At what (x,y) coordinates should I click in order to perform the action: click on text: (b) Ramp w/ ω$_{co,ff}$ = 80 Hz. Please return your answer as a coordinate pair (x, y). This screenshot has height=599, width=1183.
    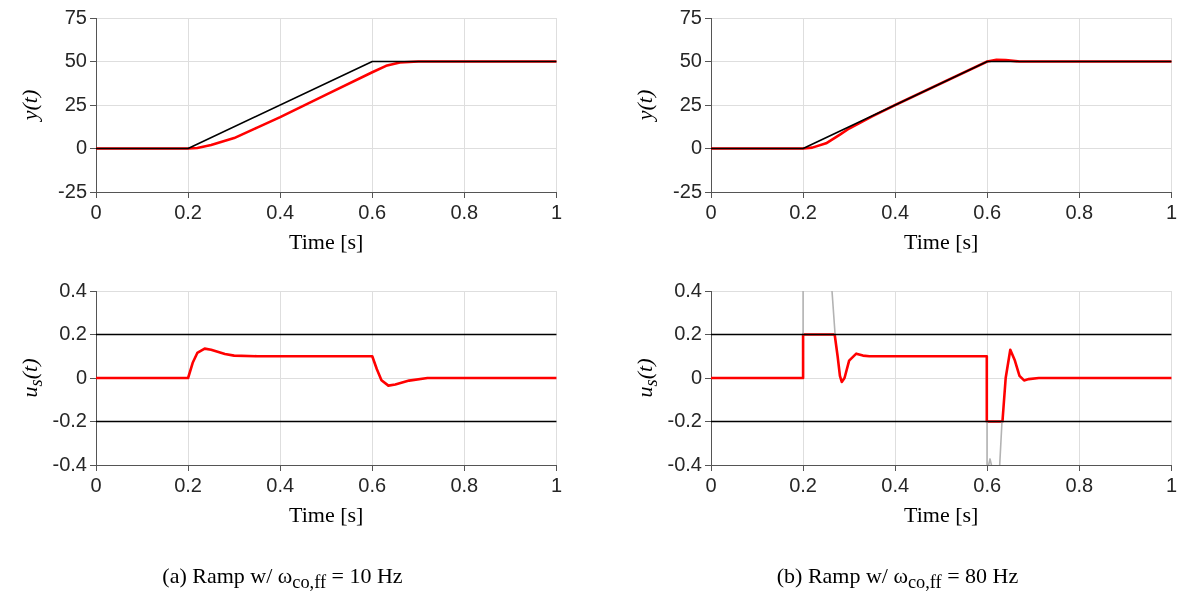
    Looking at the image, I should click on (897, 578).